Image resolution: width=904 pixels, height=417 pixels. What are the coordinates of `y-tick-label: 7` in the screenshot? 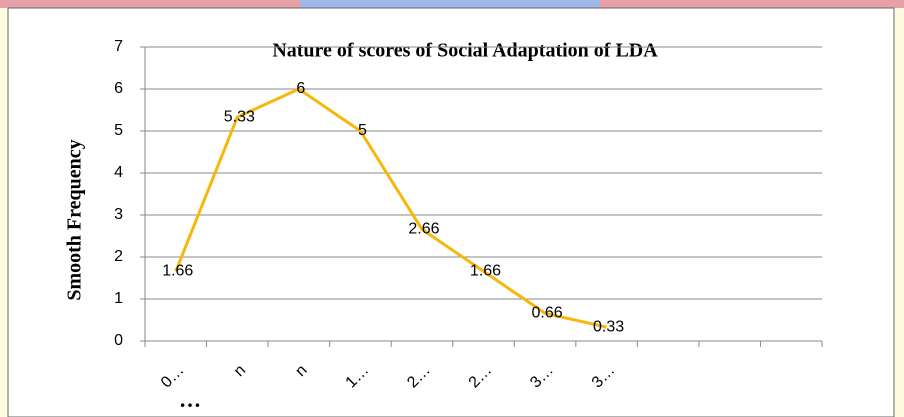 It's located at (118, 46).